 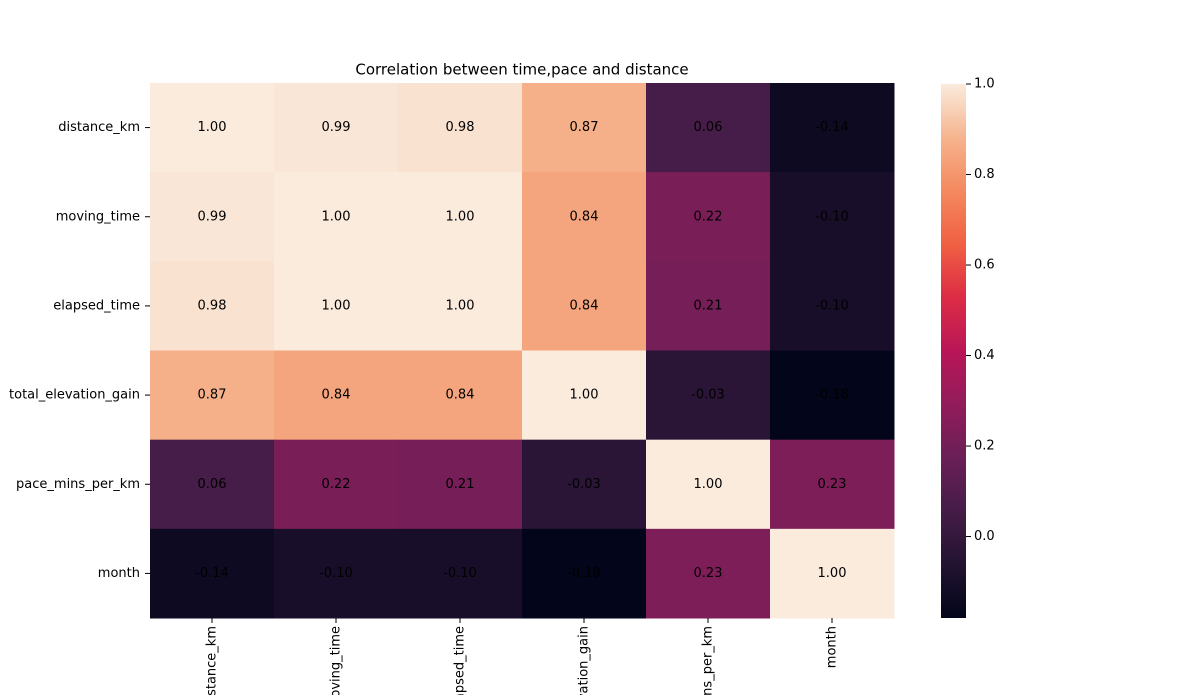 I want to click on x-tick-label: month, so click(x=832, y=647).